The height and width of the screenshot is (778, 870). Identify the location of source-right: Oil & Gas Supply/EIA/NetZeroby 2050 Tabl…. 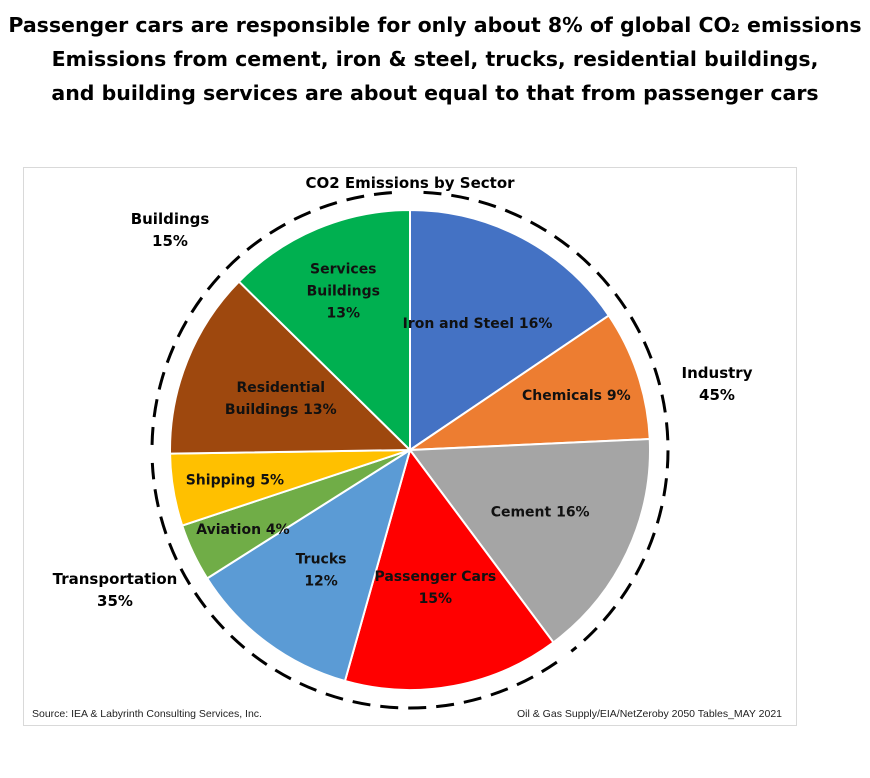
(649, 714).